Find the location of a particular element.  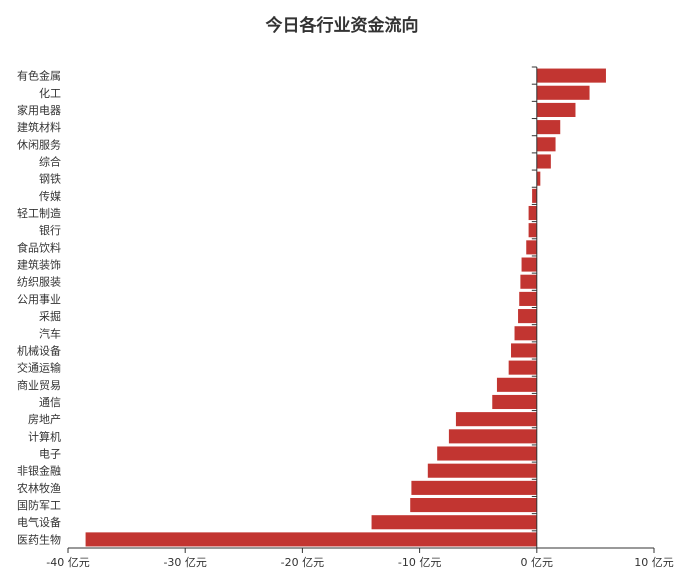

category-label: 建筑装饰 is located at coordinates (39, 265).